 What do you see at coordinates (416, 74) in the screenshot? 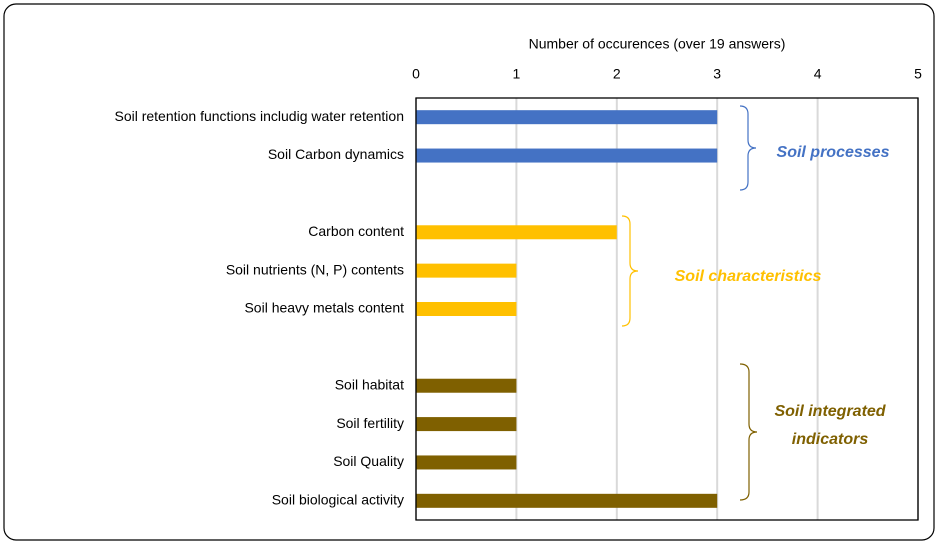
I see `x-tick-label: 0` at bounding box center [416, 74].